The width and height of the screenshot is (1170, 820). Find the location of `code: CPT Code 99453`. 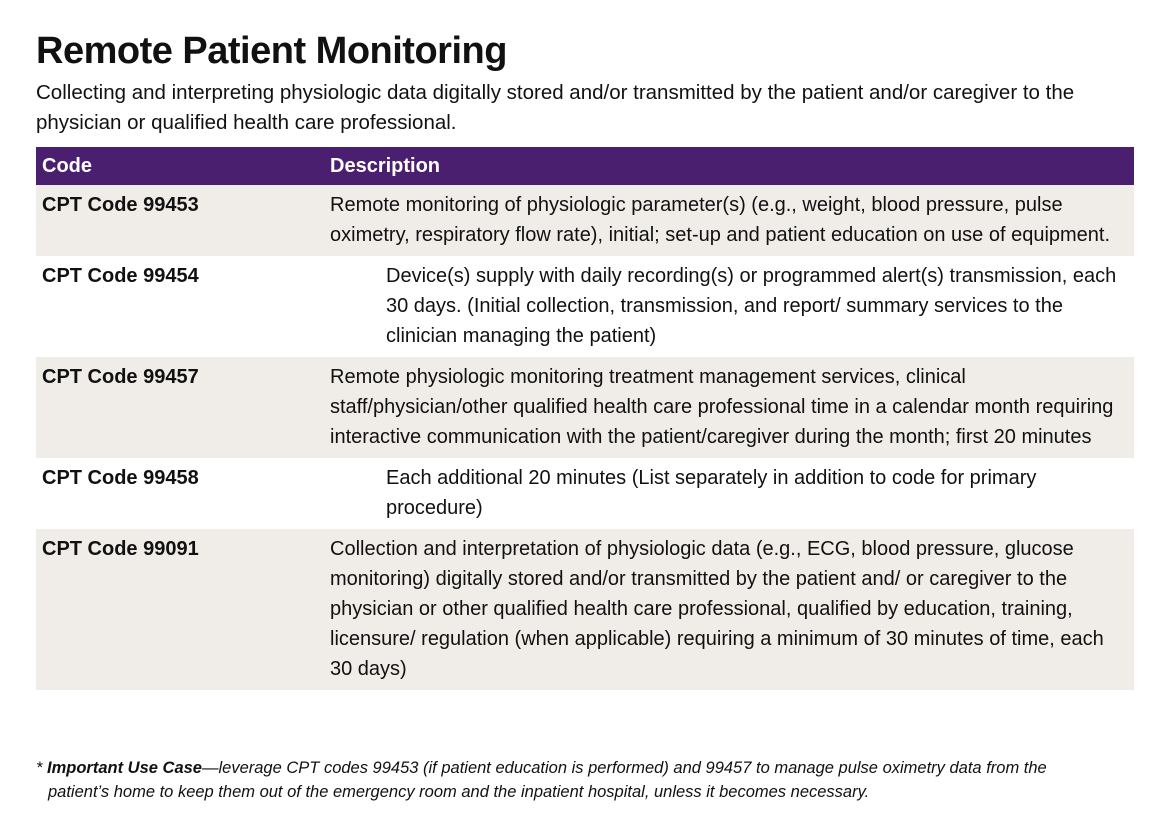

code: CPT Code 99453 is located at coordinates (180, 220).